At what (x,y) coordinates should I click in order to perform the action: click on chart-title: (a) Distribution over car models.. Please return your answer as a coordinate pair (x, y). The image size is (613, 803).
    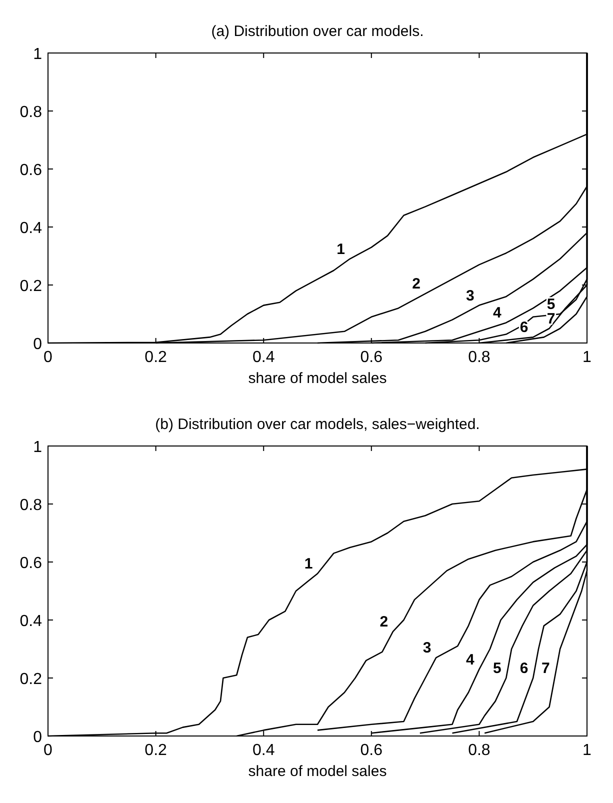
    Looking at the image, I should click on (317, 31).